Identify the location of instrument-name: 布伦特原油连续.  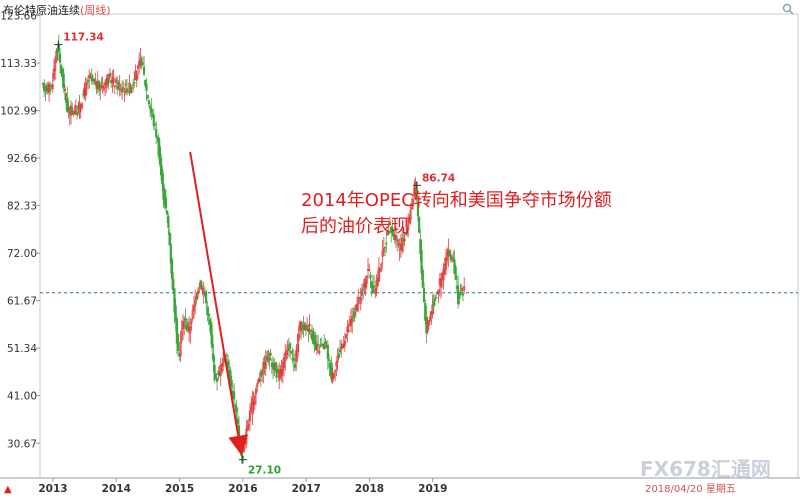
(41, 10).